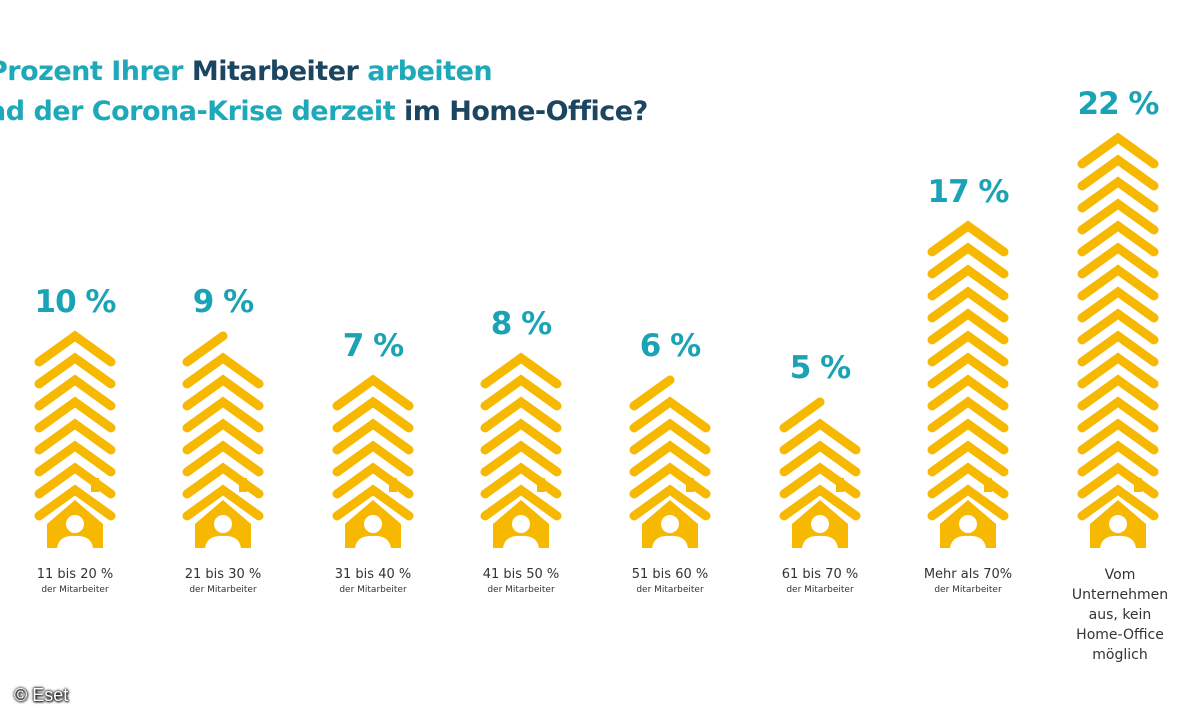 Image resolution: width=1200 pixels, height=720 pixels. Describe the element at coordinates (968, 192) in the screenshot. I see `data-label: 17 %` at that location.